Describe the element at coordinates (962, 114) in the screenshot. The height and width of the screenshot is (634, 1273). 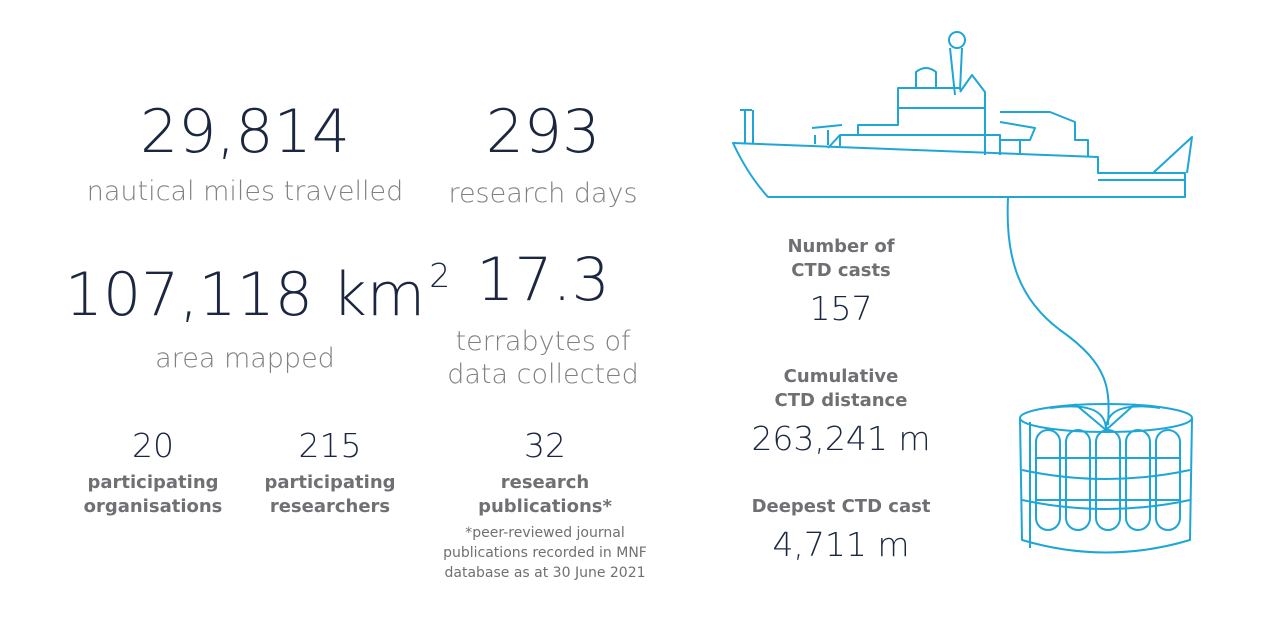
I see `ship-illustration` at that location.